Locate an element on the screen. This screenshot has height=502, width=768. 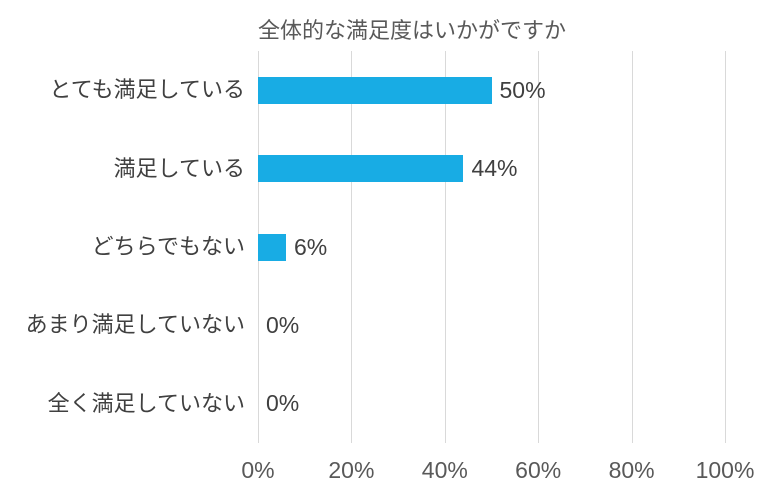
category-label: とても満足している is located at coordinates (147, 90).